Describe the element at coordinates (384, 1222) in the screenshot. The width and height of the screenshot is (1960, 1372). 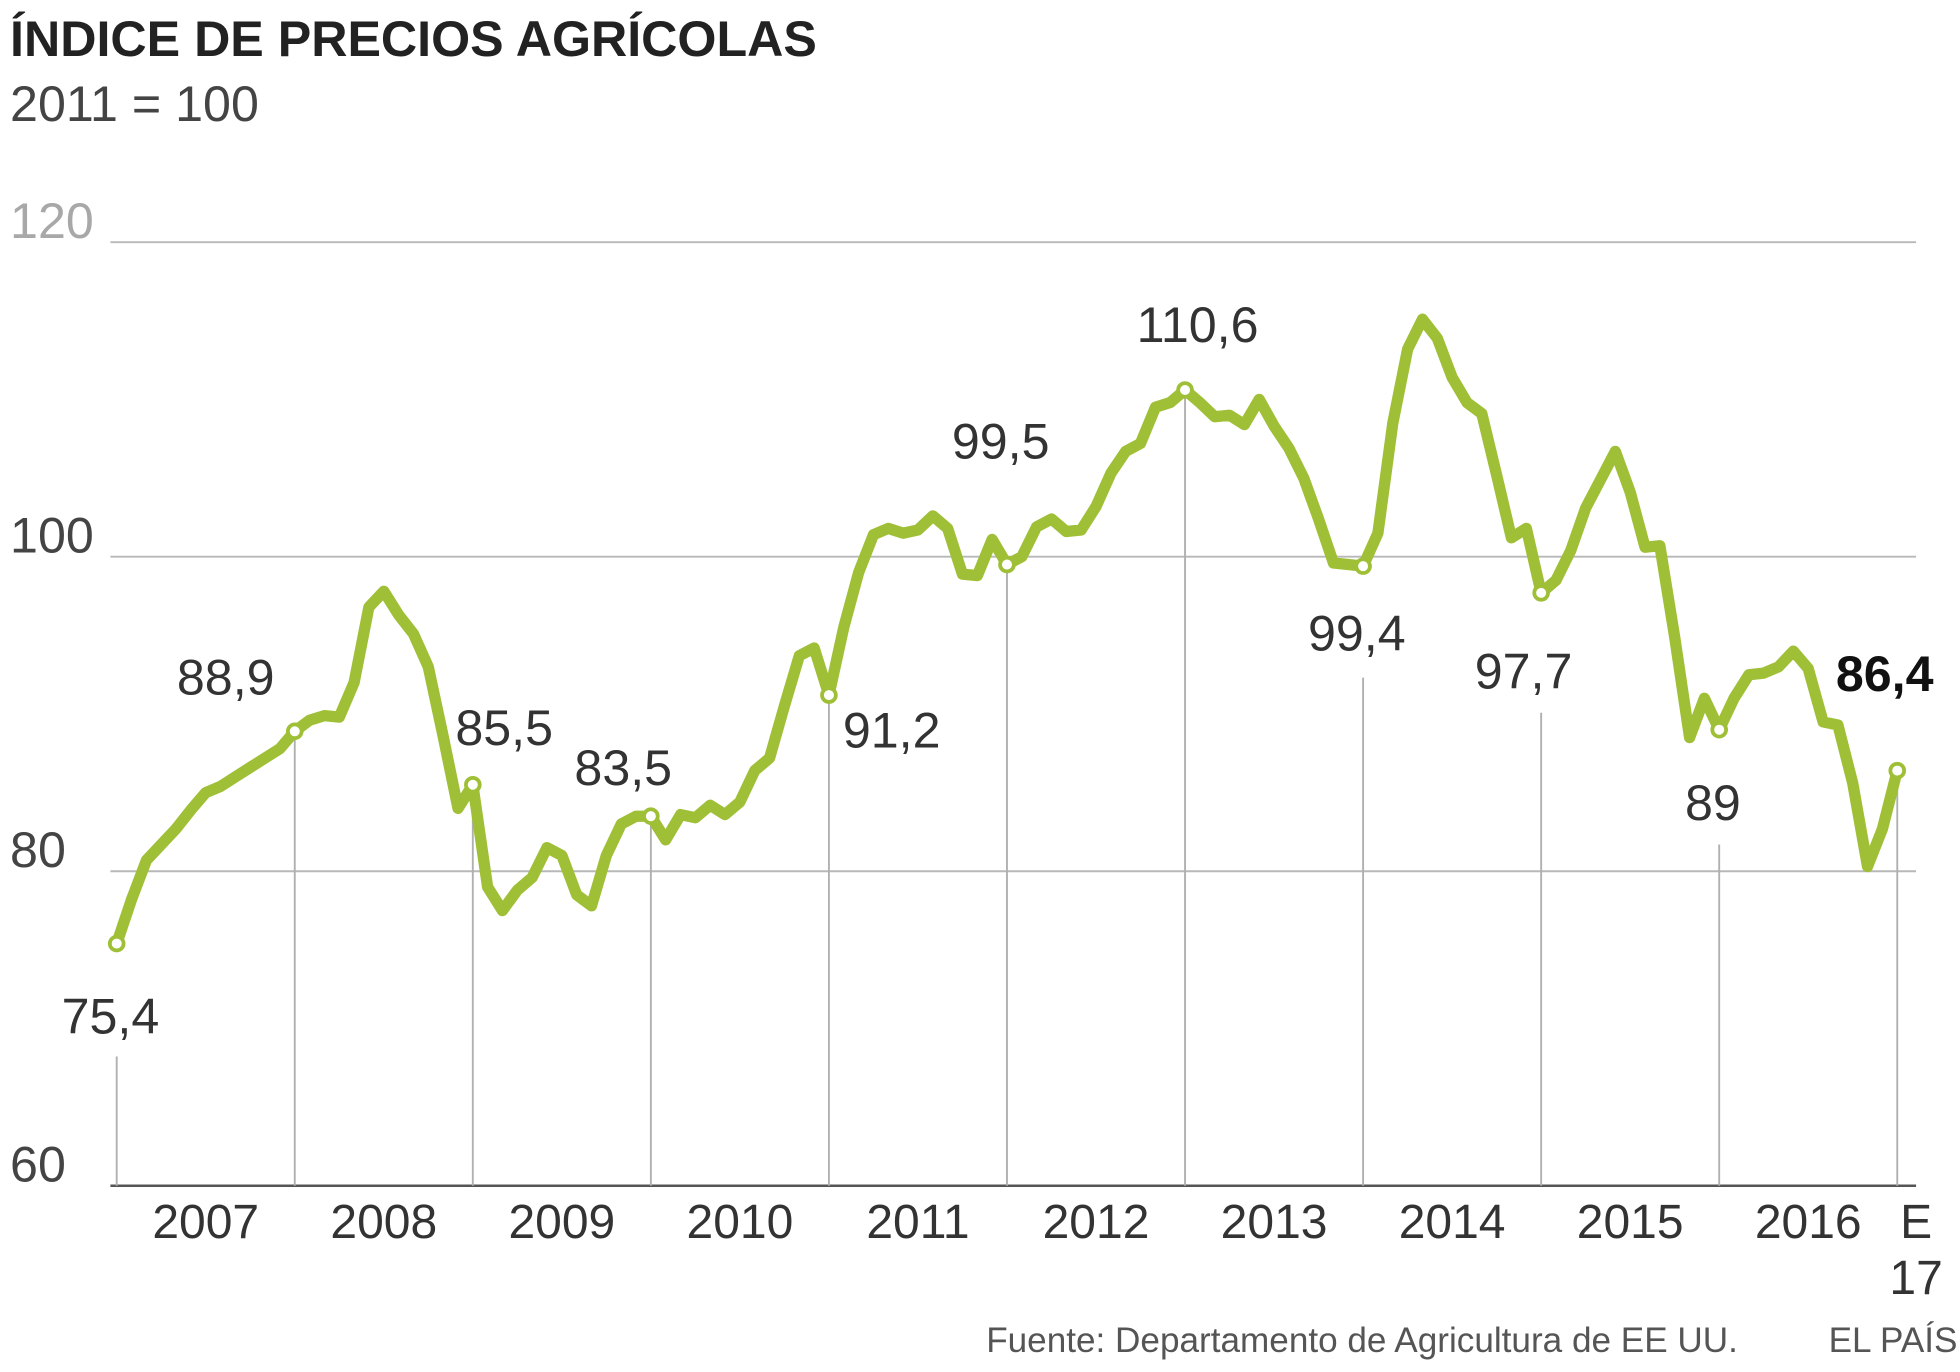
I see `x-tick-label: 2008` at that location.